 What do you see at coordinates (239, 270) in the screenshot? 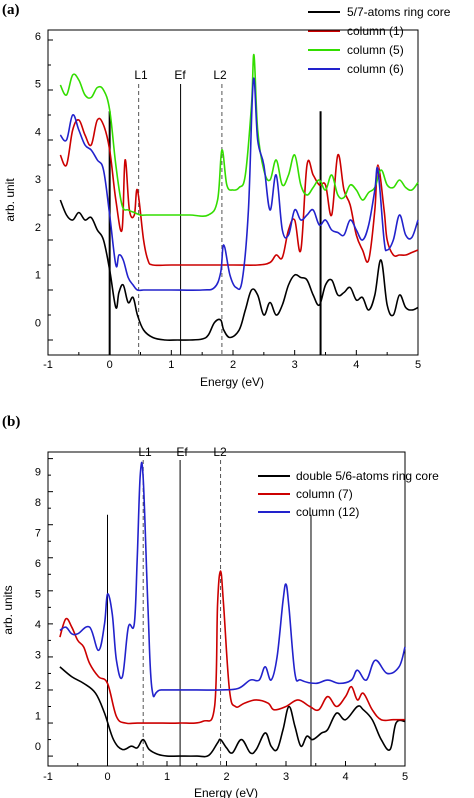
I see `series-line-5-7-atoms-ring-core` at bounding box center [239, 270].